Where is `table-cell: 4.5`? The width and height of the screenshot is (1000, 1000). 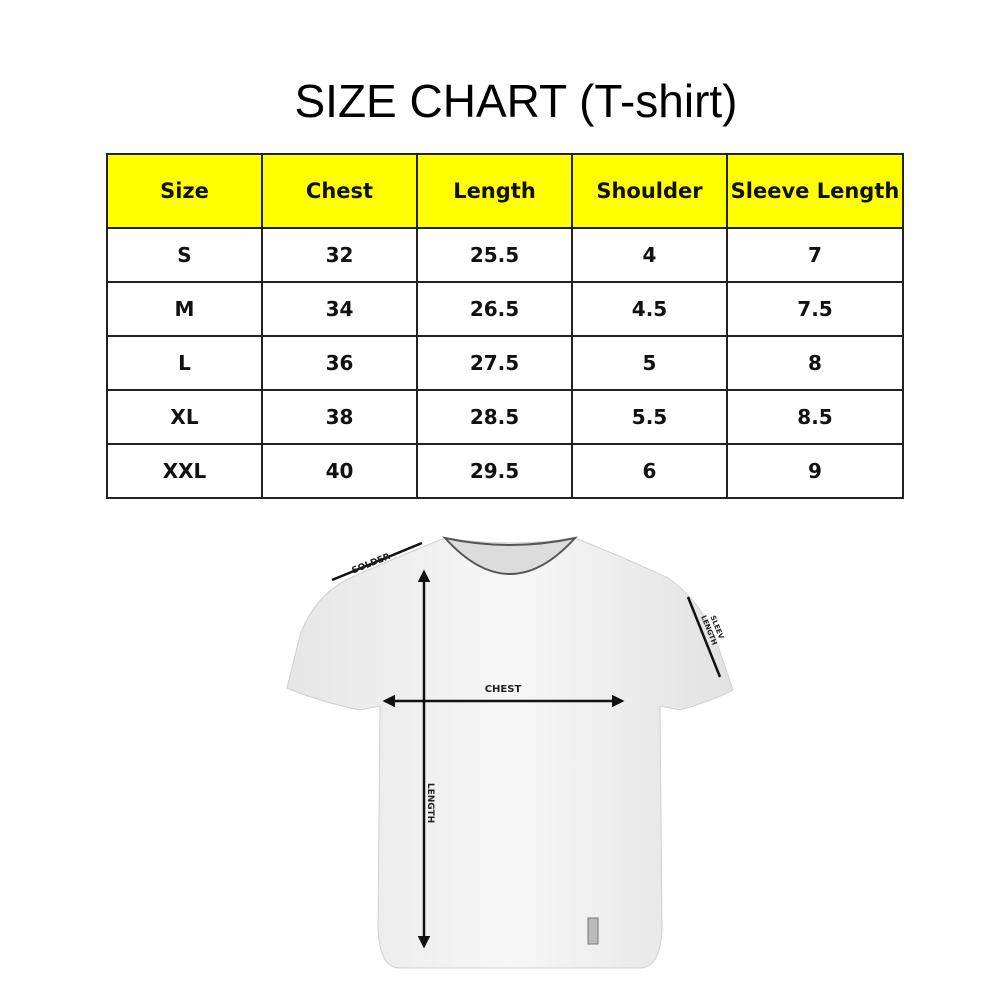
table-cell: 4.5 is located at coordinates (649, 309).